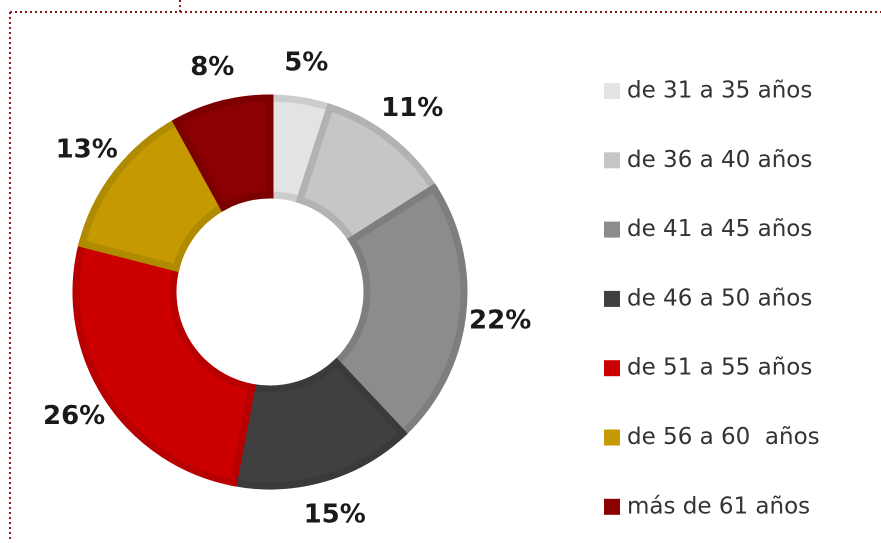 This screenshot has height=543, width=881. I want to click on legend-label: de 46 a 50 años, so click(719, 298).